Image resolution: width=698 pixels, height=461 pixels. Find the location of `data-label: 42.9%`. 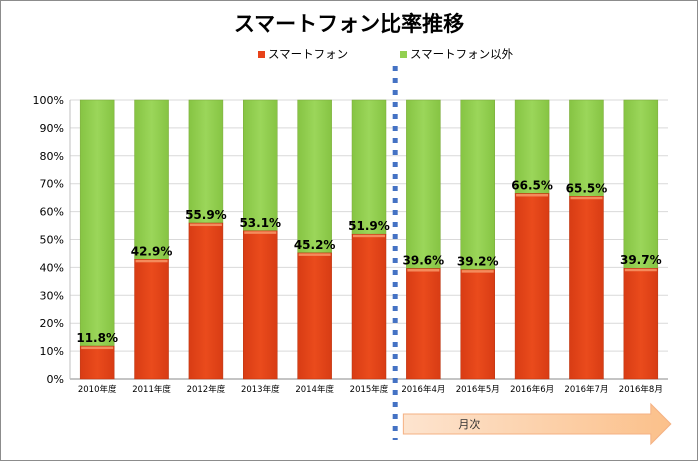

data-label: 42.9% is located at coordinates (152, 251).